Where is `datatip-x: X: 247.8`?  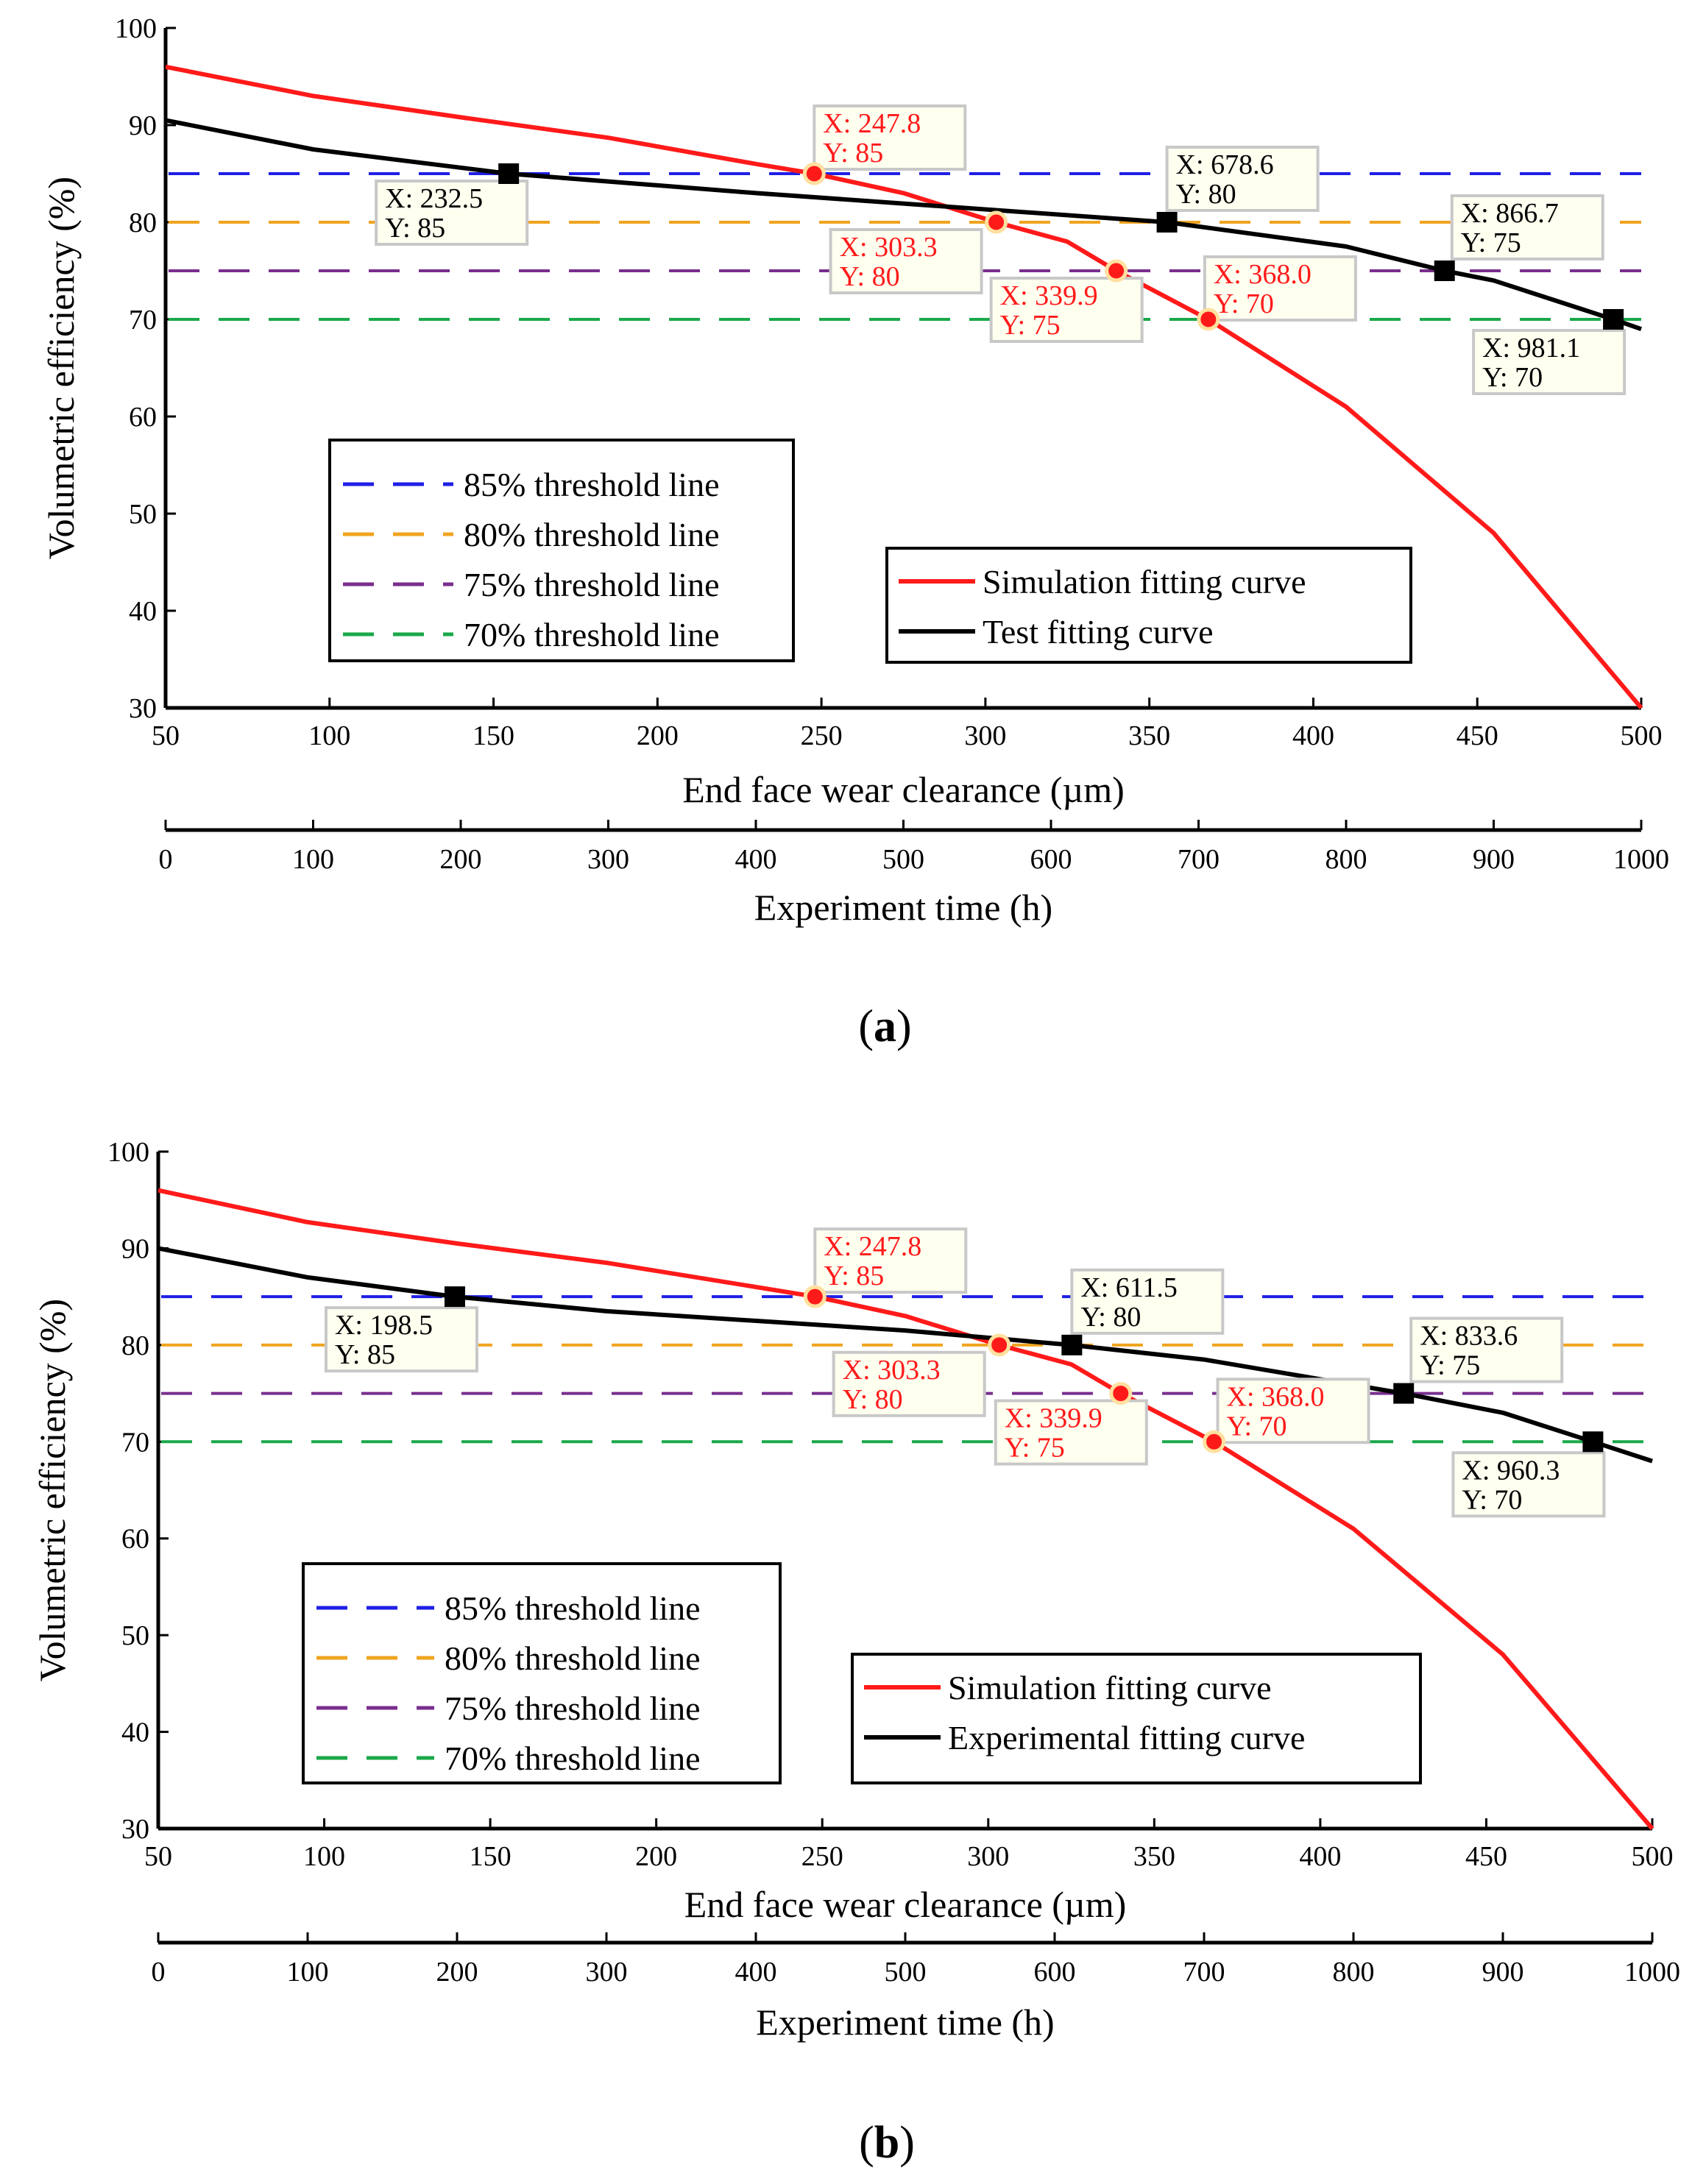
datatip-x: X: 247.8 is located at coordinates (873, 1246).